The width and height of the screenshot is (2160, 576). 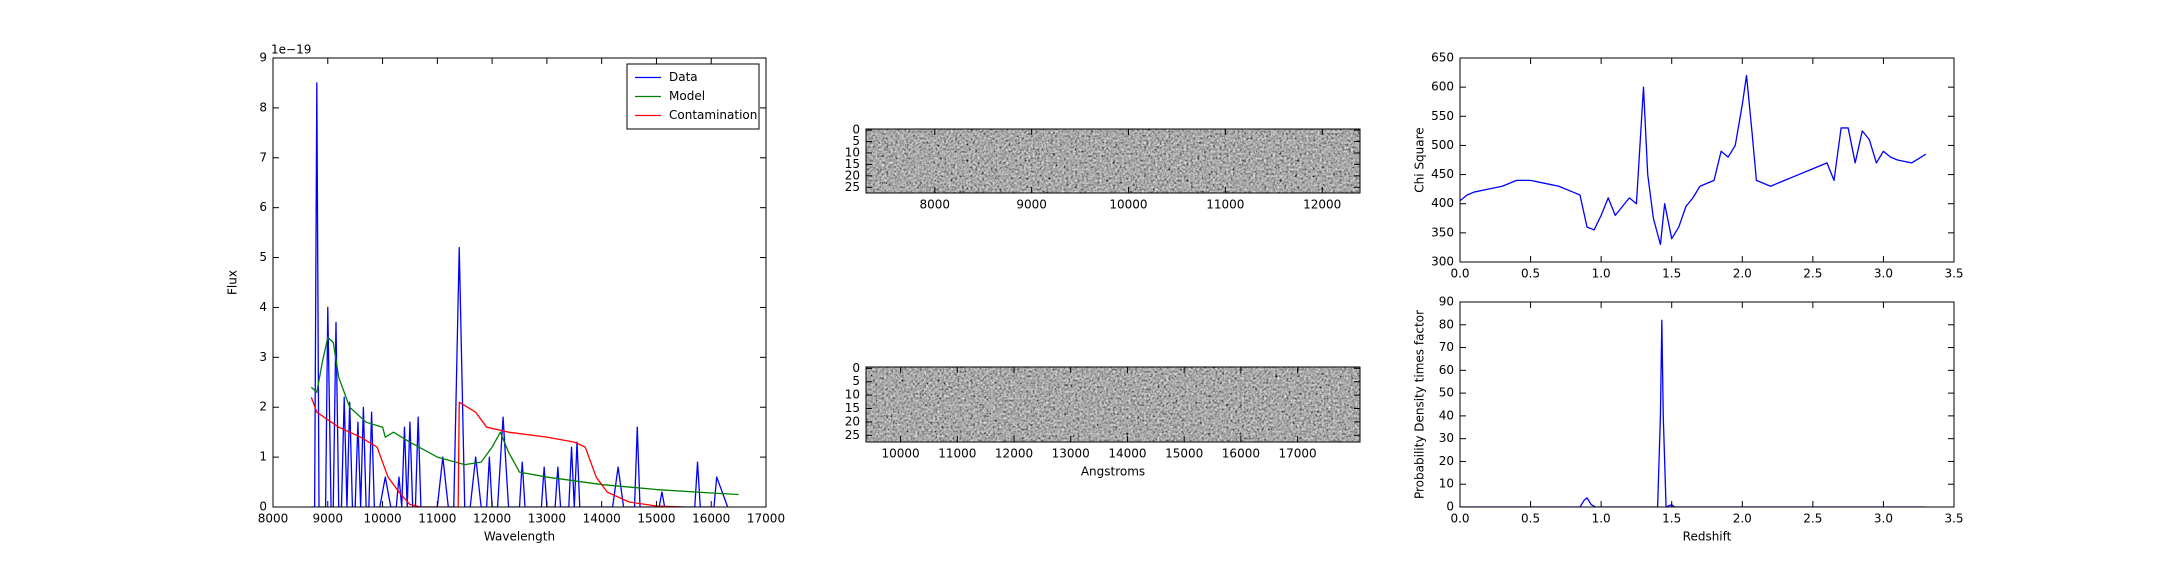 What do you see at coordinates (1446, 302) in the screenshot?
I see `y-tick-label: 90` at bounding box center [1446, 302].